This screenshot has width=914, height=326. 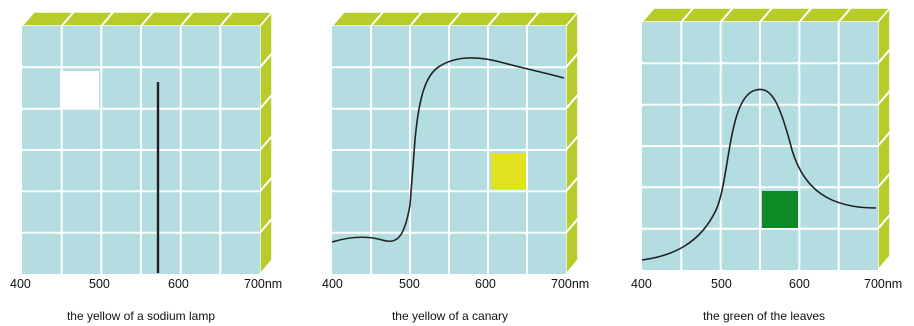 What do you see at coordinates (141, 316) in the screenshot?
I see `panel-caption: the yellow of a sodium lamp` at bounding box center [141, 316].